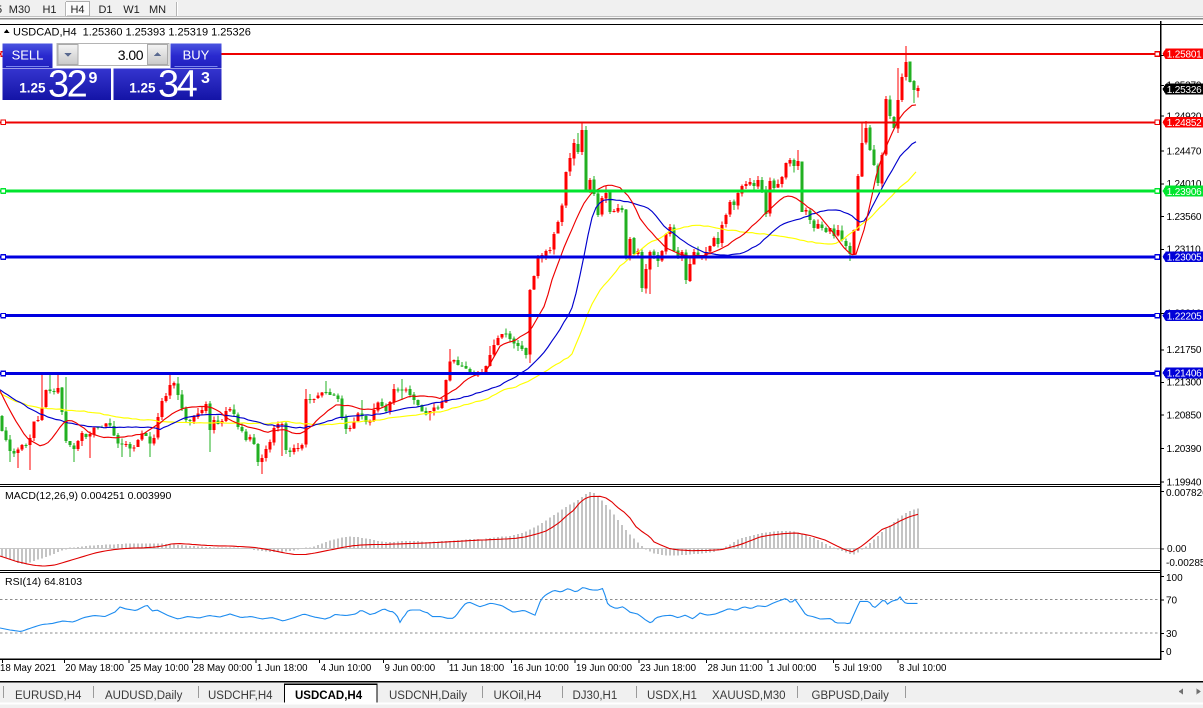 The image size is (1203, 708). Describe the element at coordinates (1184, 350) in the screenshot. I see `svg-text: 1.21750` at that location.